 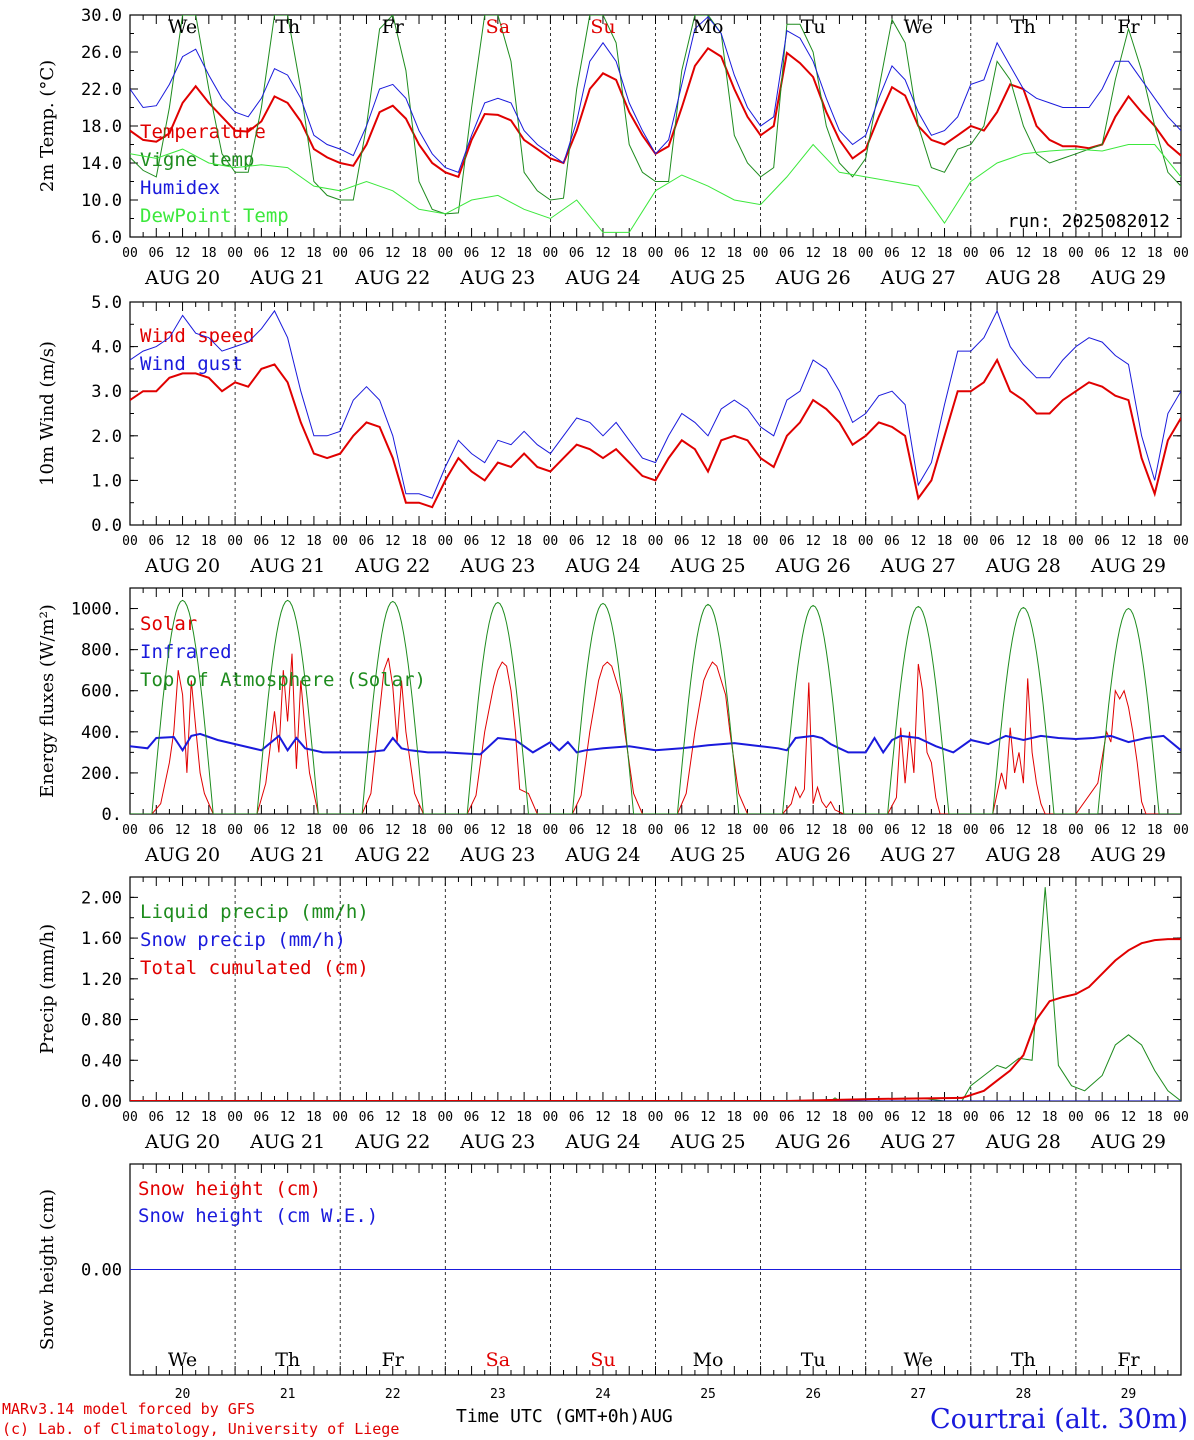 What do you see at coordinates (191, 364) in the screenshot?
I see `legend-entry: Wind gust` at bounding box center [191, 364].